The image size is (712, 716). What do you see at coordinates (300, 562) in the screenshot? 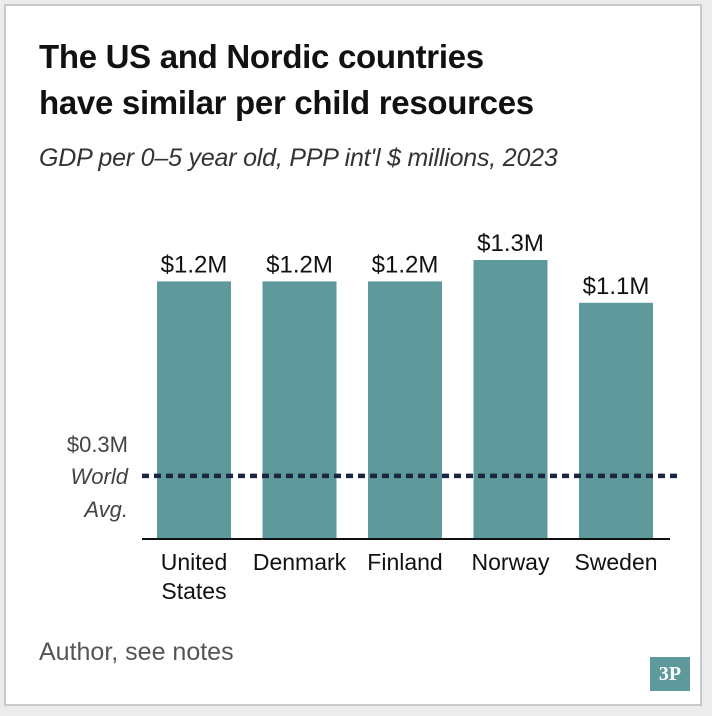
I see `category-label: Denmark` at bounding box center [300, 562].